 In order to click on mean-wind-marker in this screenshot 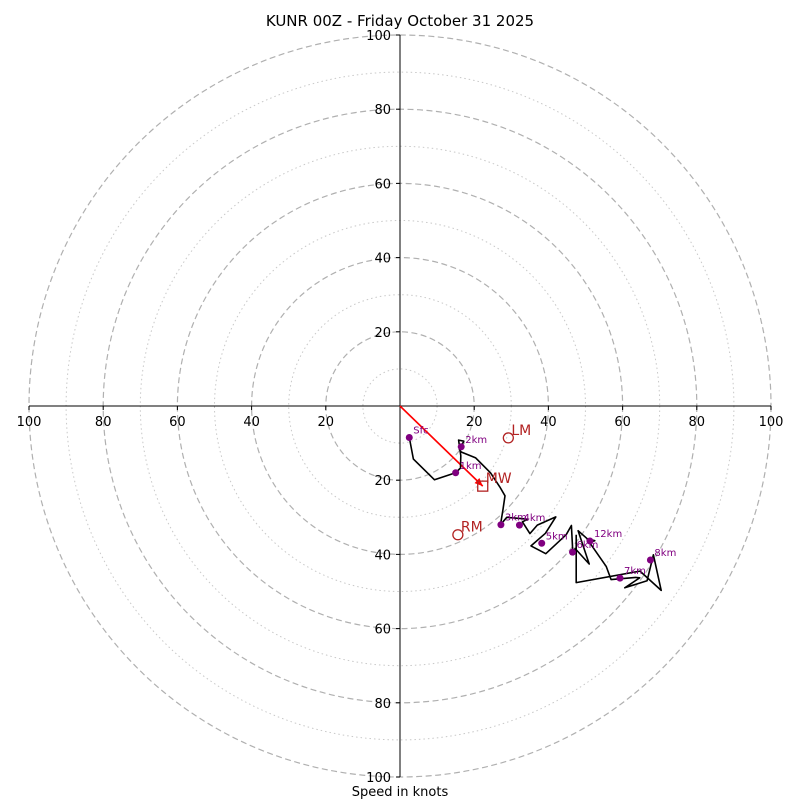, I will do `click(483, 486)`.